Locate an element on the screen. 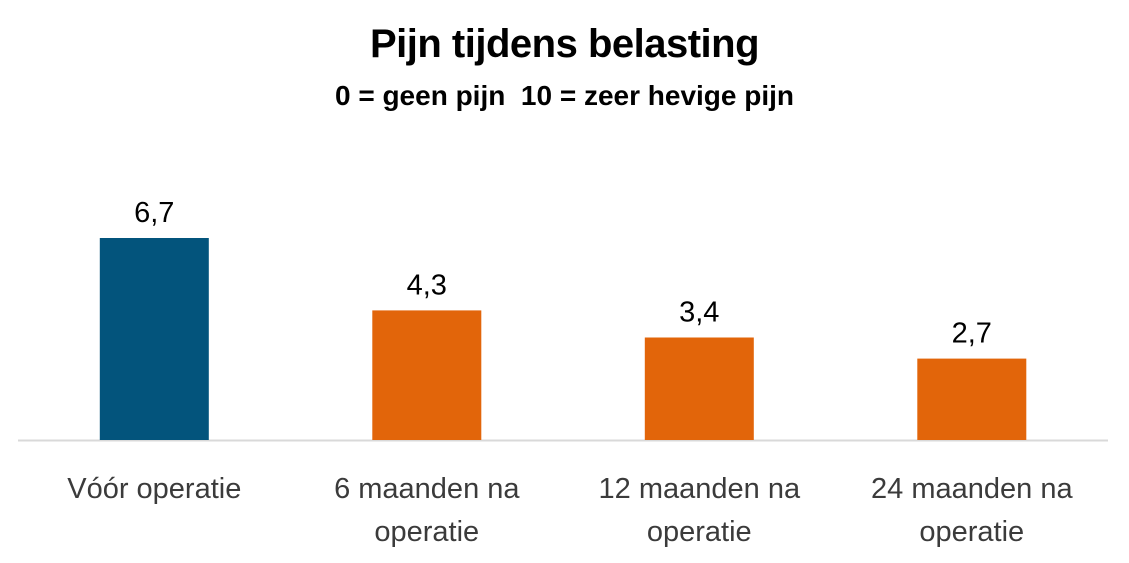 The width and height of the screenshot is (1129, 563). category-label-line: 6 maanden na is located at coordinates (427, 489).